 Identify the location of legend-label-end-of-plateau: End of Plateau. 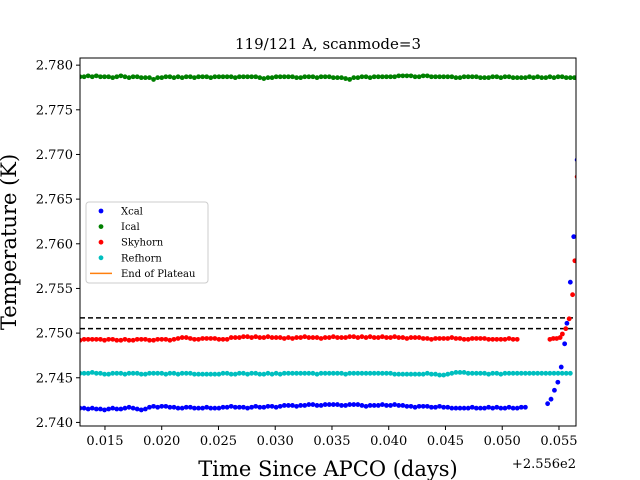
(158, 274).